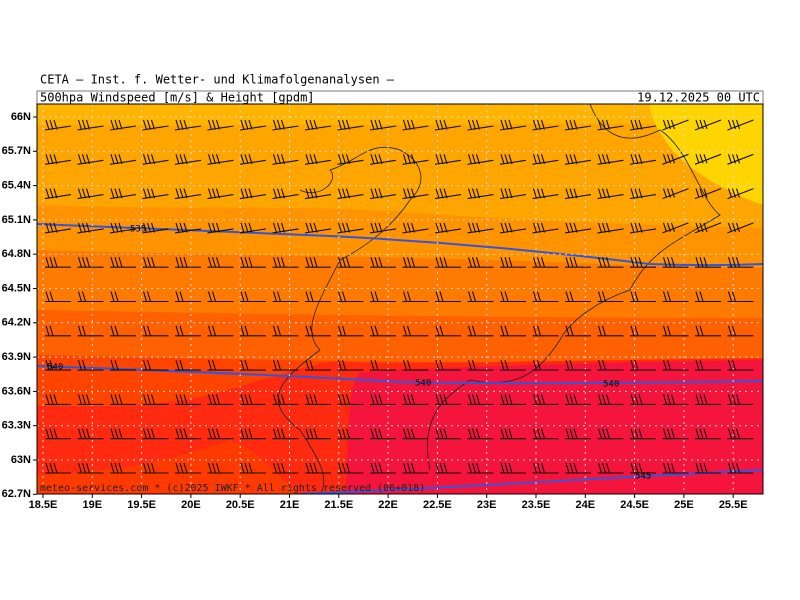  Describe the element at coordinates (191, 505) in the screenshot. I see `lon-label: 20E` at that location.